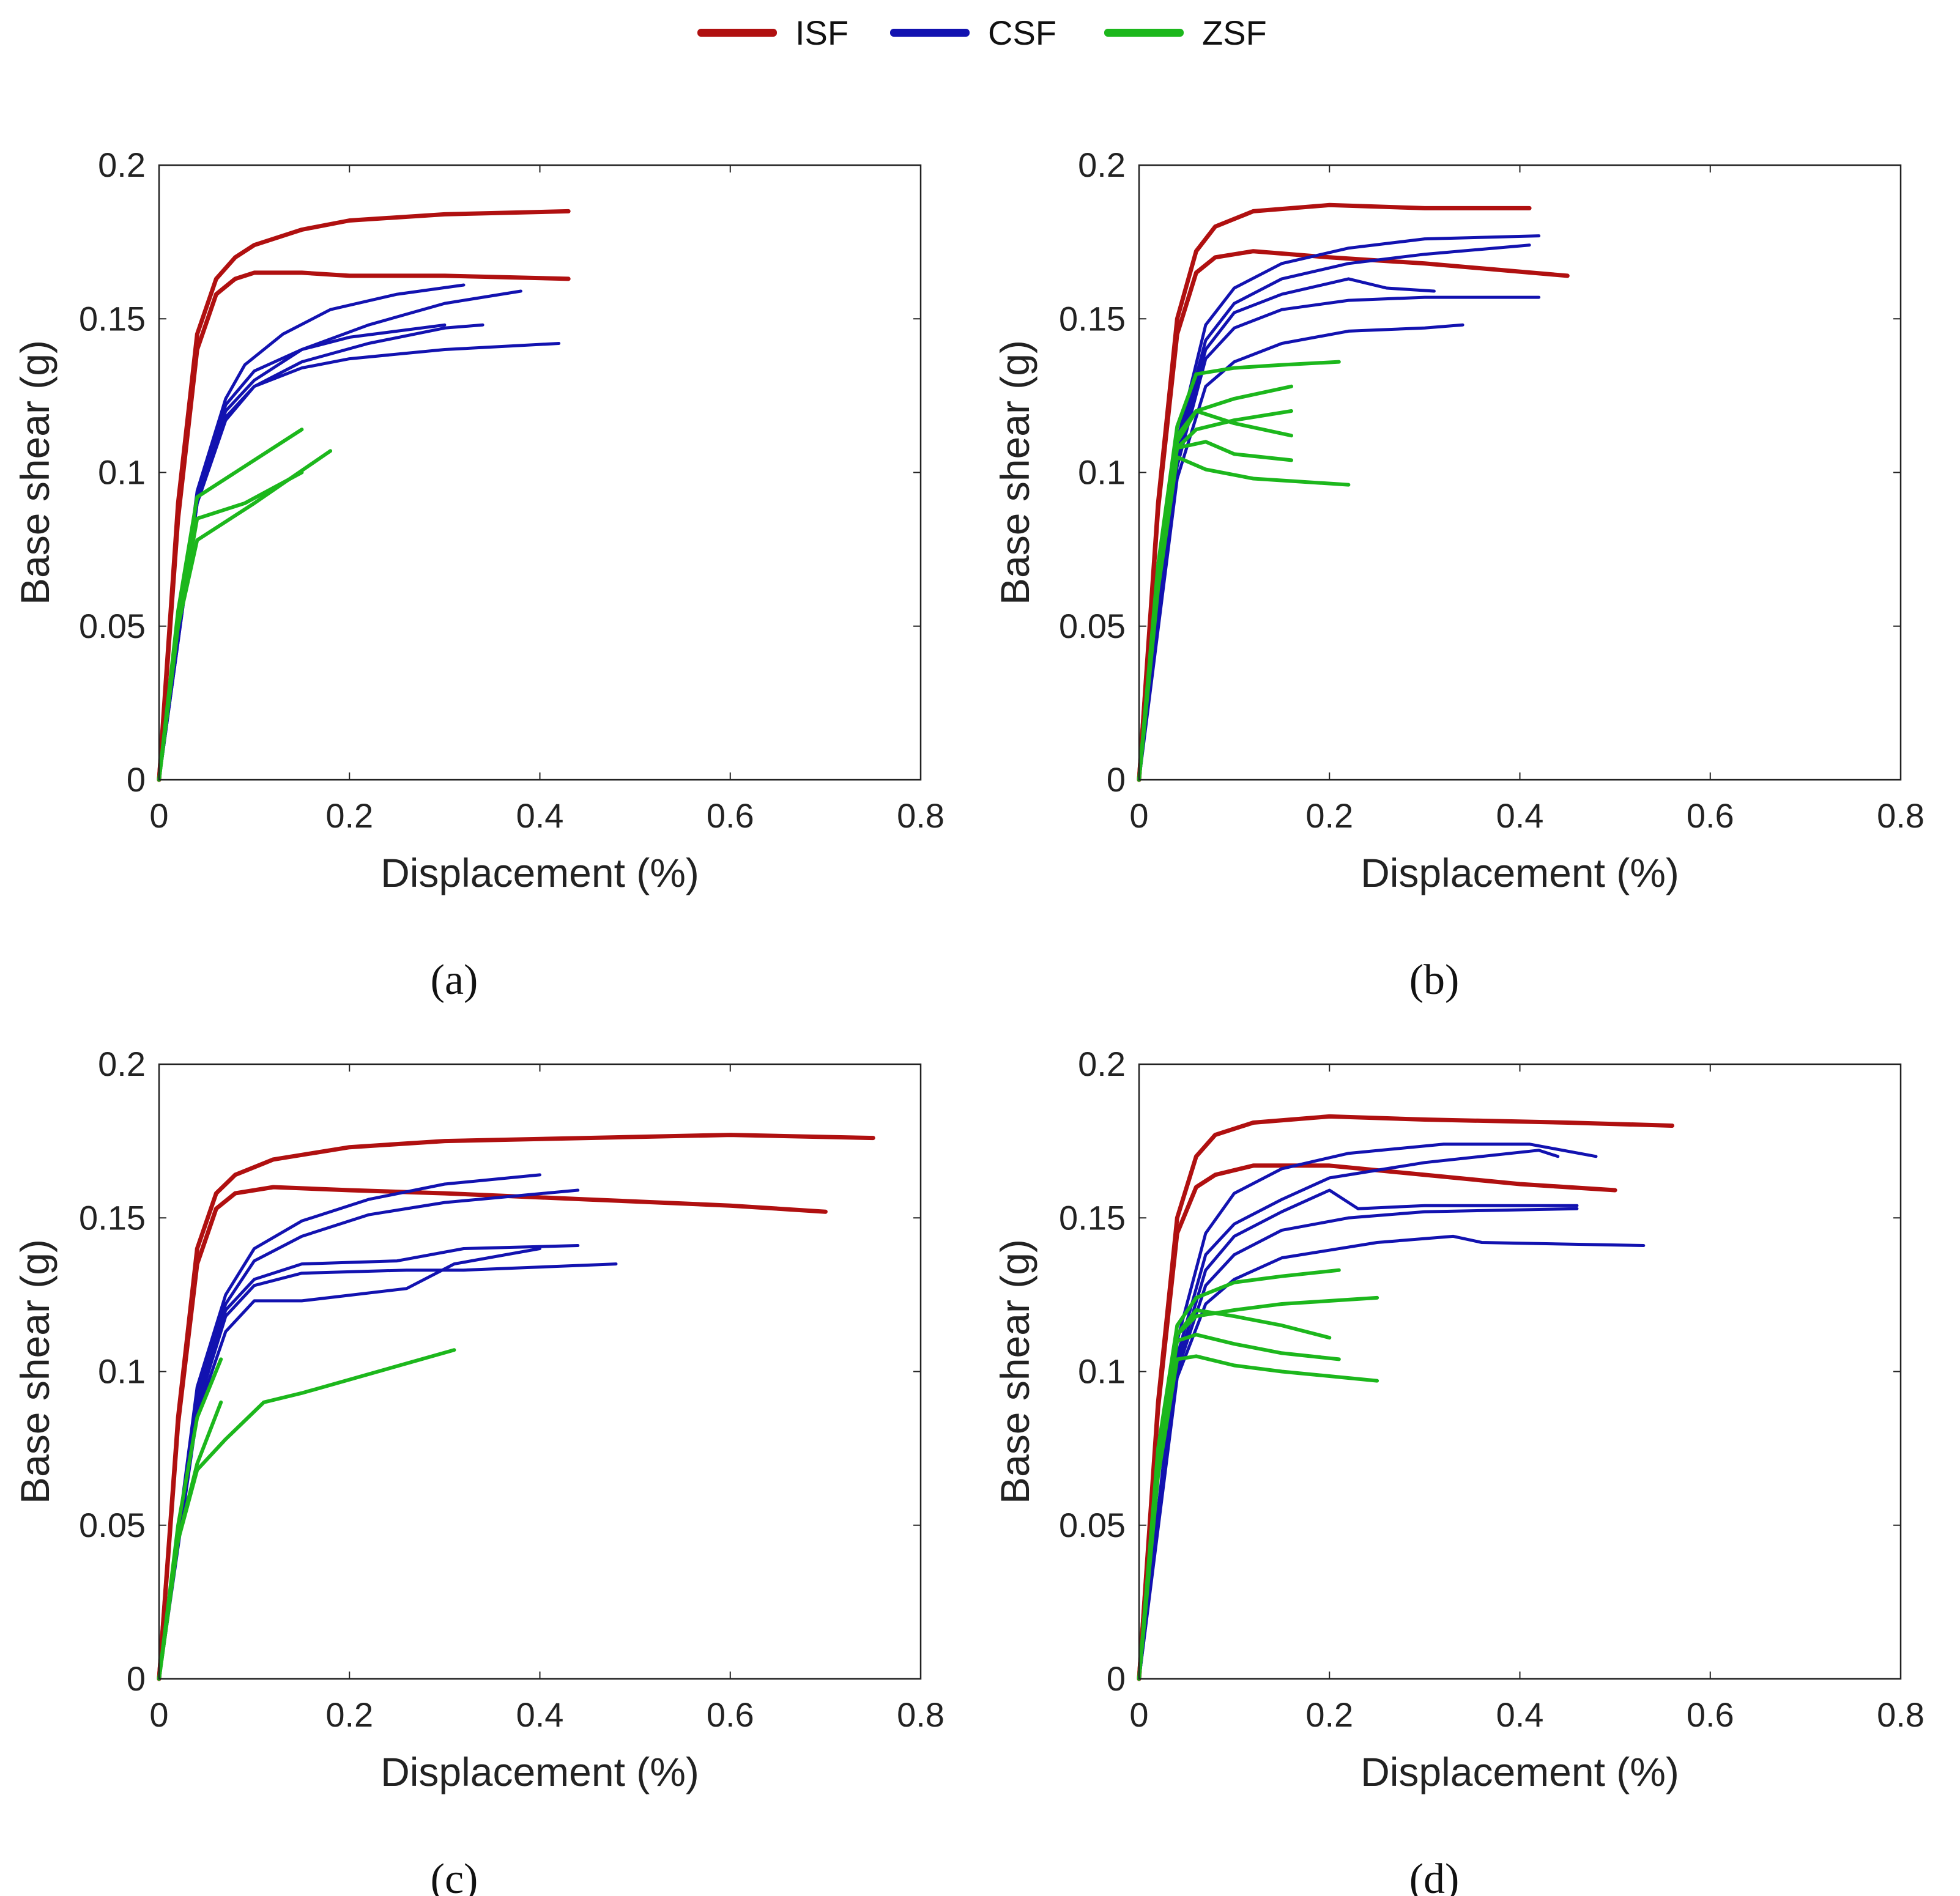 The height and width of the screenshot is (1896, 1960). I want to click on legend: ISF CSF ZSF, so click(980, 40).